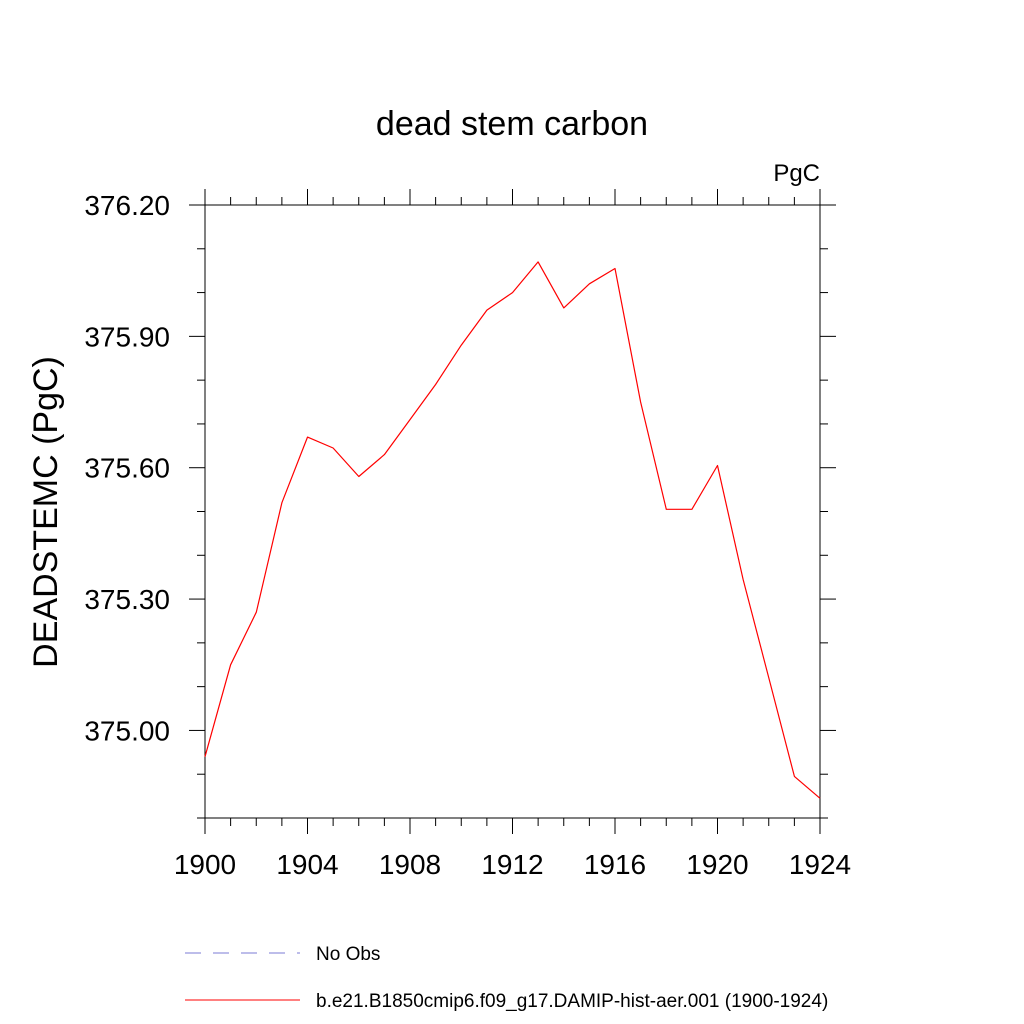 The height and width of the screenshot is (1024, 1024). Describe the element at coordinates (820, 864) in the screenshot. I see `x-tick-label: 1924` at that location.